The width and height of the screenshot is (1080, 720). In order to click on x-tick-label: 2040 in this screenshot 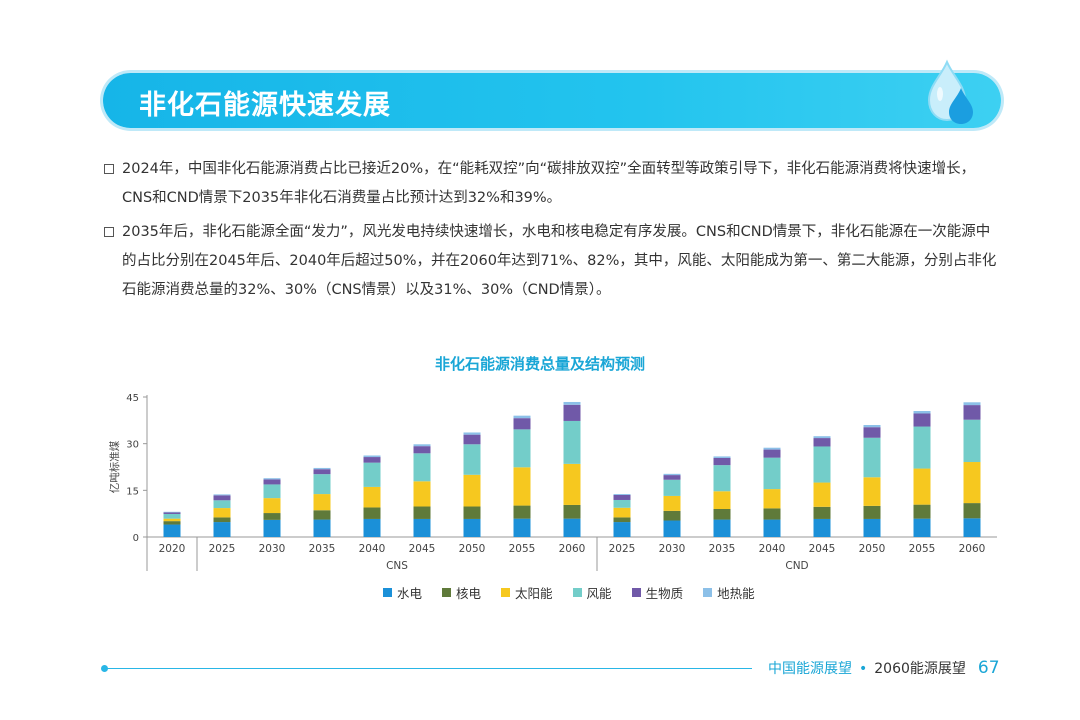, I will do `click(372, 549)`.